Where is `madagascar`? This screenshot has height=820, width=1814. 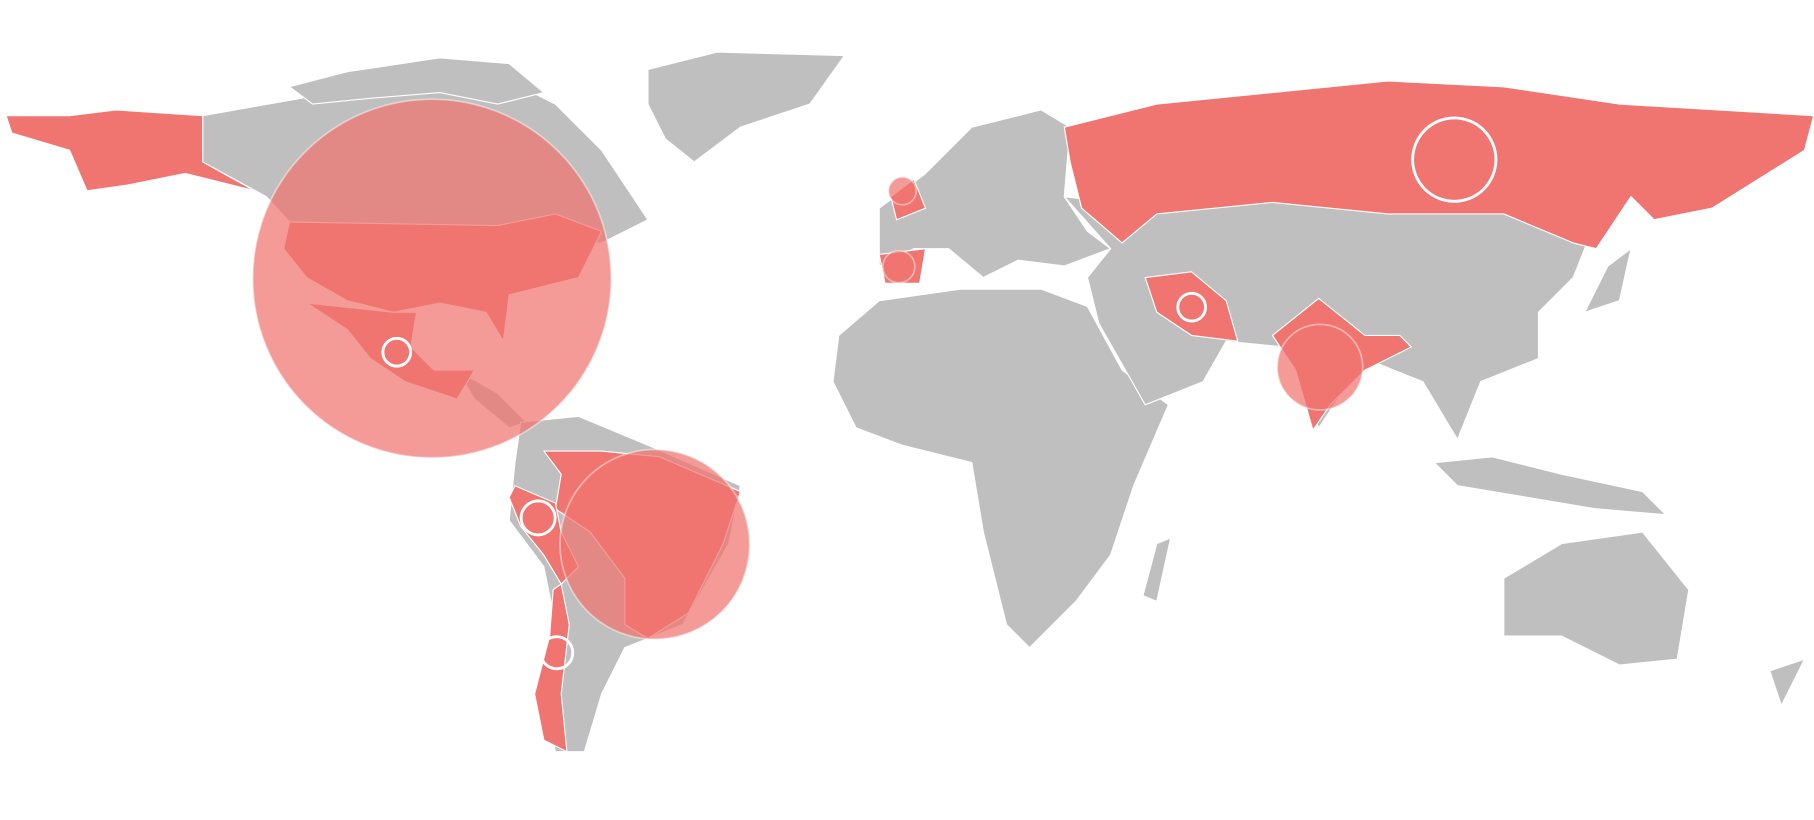 madagascar is located at coordinates (1157, 569).